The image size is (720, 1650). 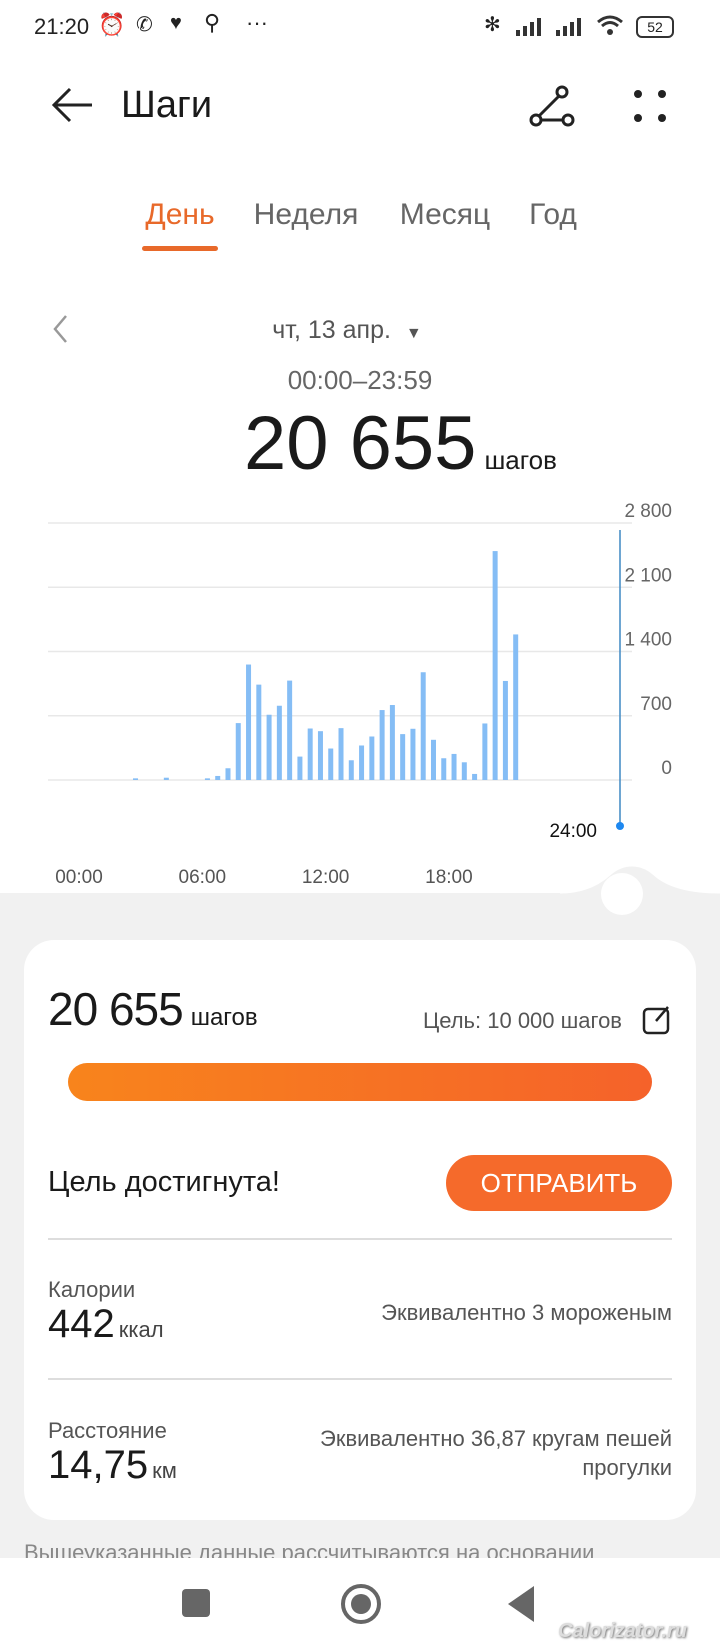 I want to click on back-icon, so click(x=522, y=1604).